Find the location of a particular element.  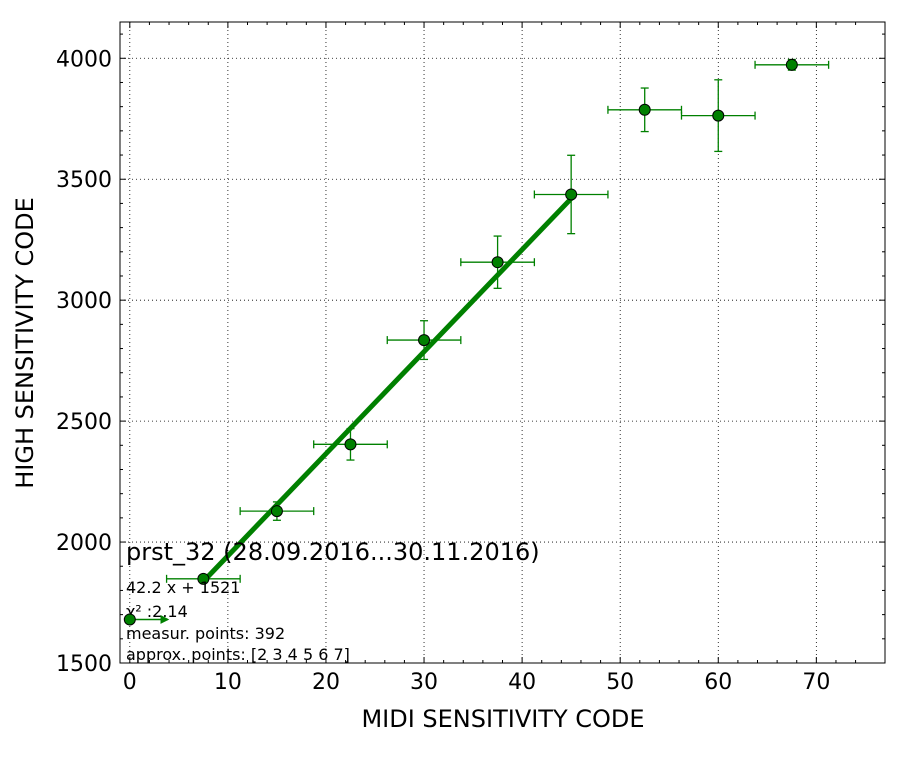

x-tick-label: 40 is located at coordinates (522, 682).